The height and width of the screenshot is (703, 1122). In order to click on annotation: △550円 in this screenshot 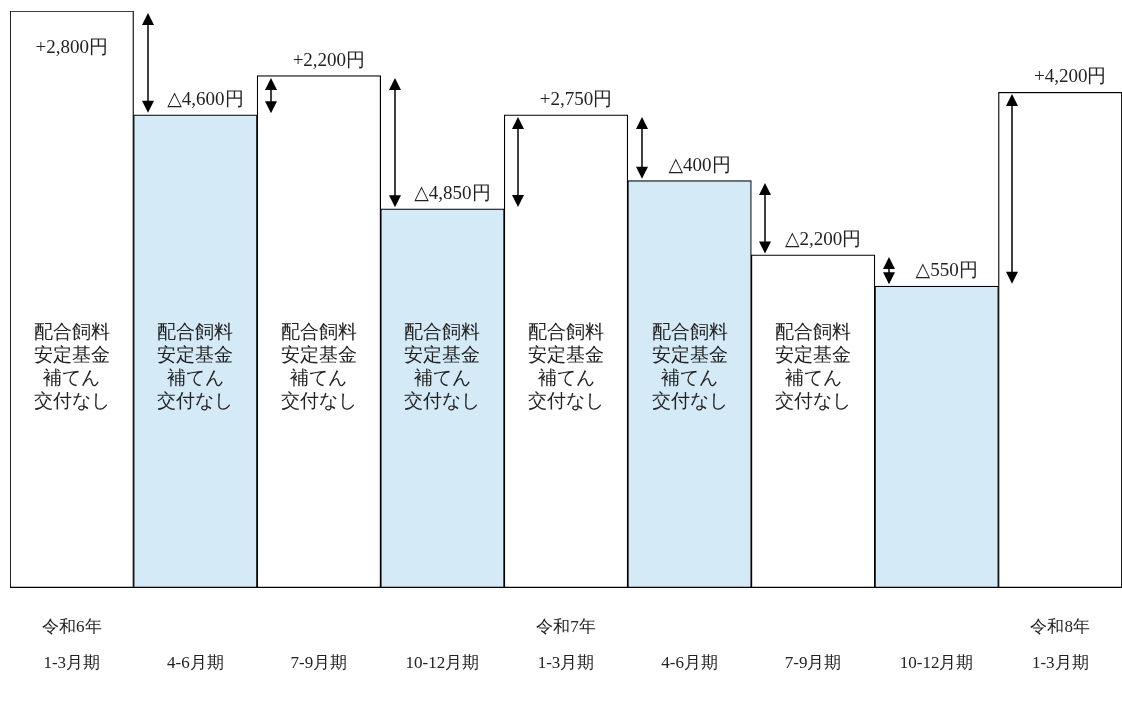, I will do `click(946, 270)`.